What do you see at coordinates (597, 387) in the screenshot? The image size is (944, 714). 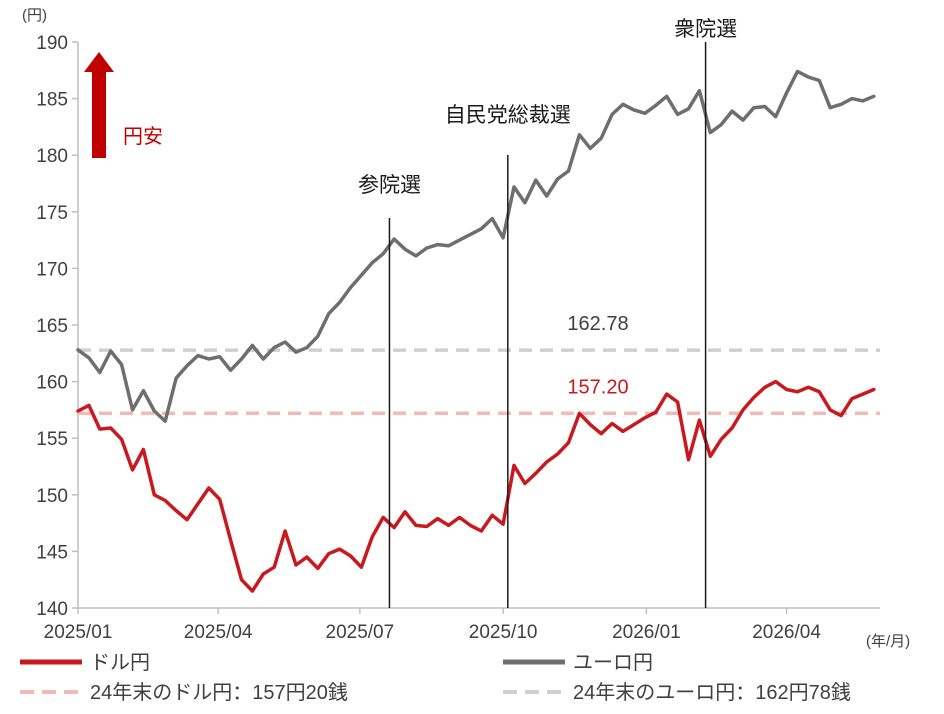 I see `reference-line-label: 157.20` at bounding box center [597, 387].